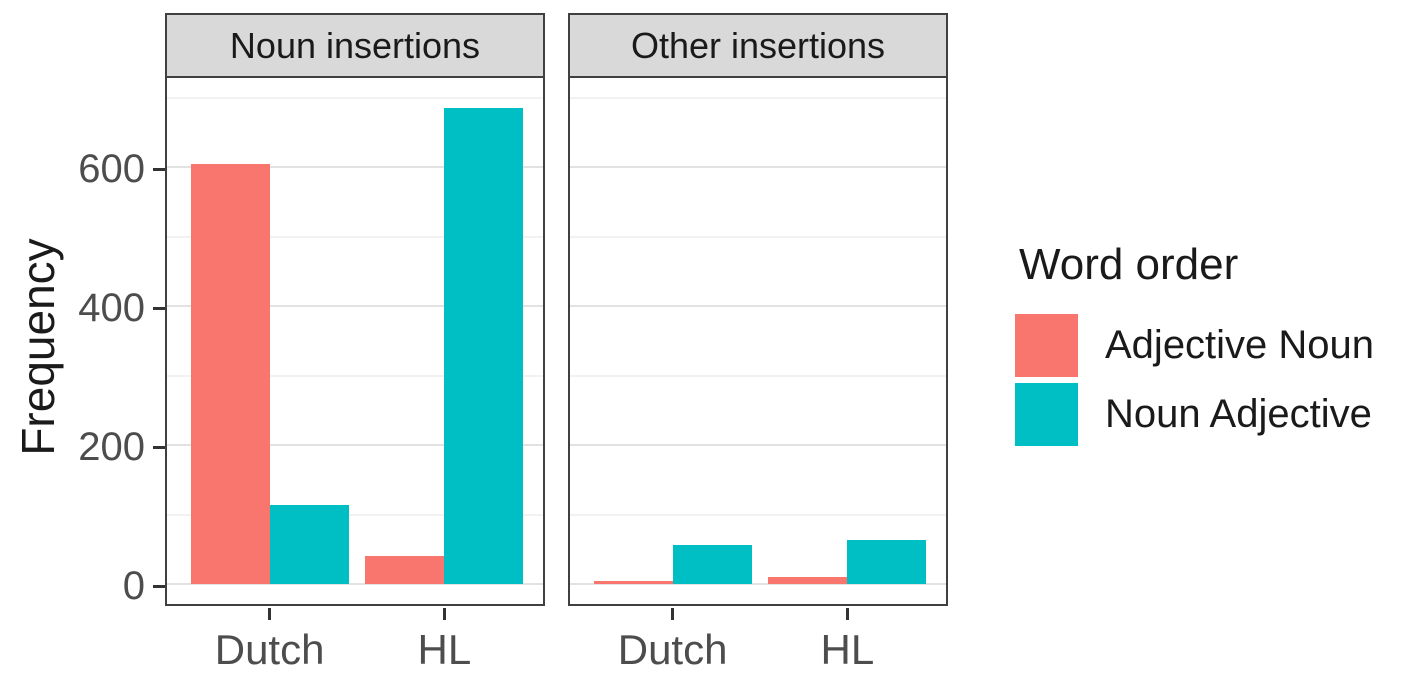 Image resolution: width=1417 pixels, height=679 pixels. Describe the element at coordinates (1046, 345) in the screenshot. I see `legend-key-adjective-noun` at that location.